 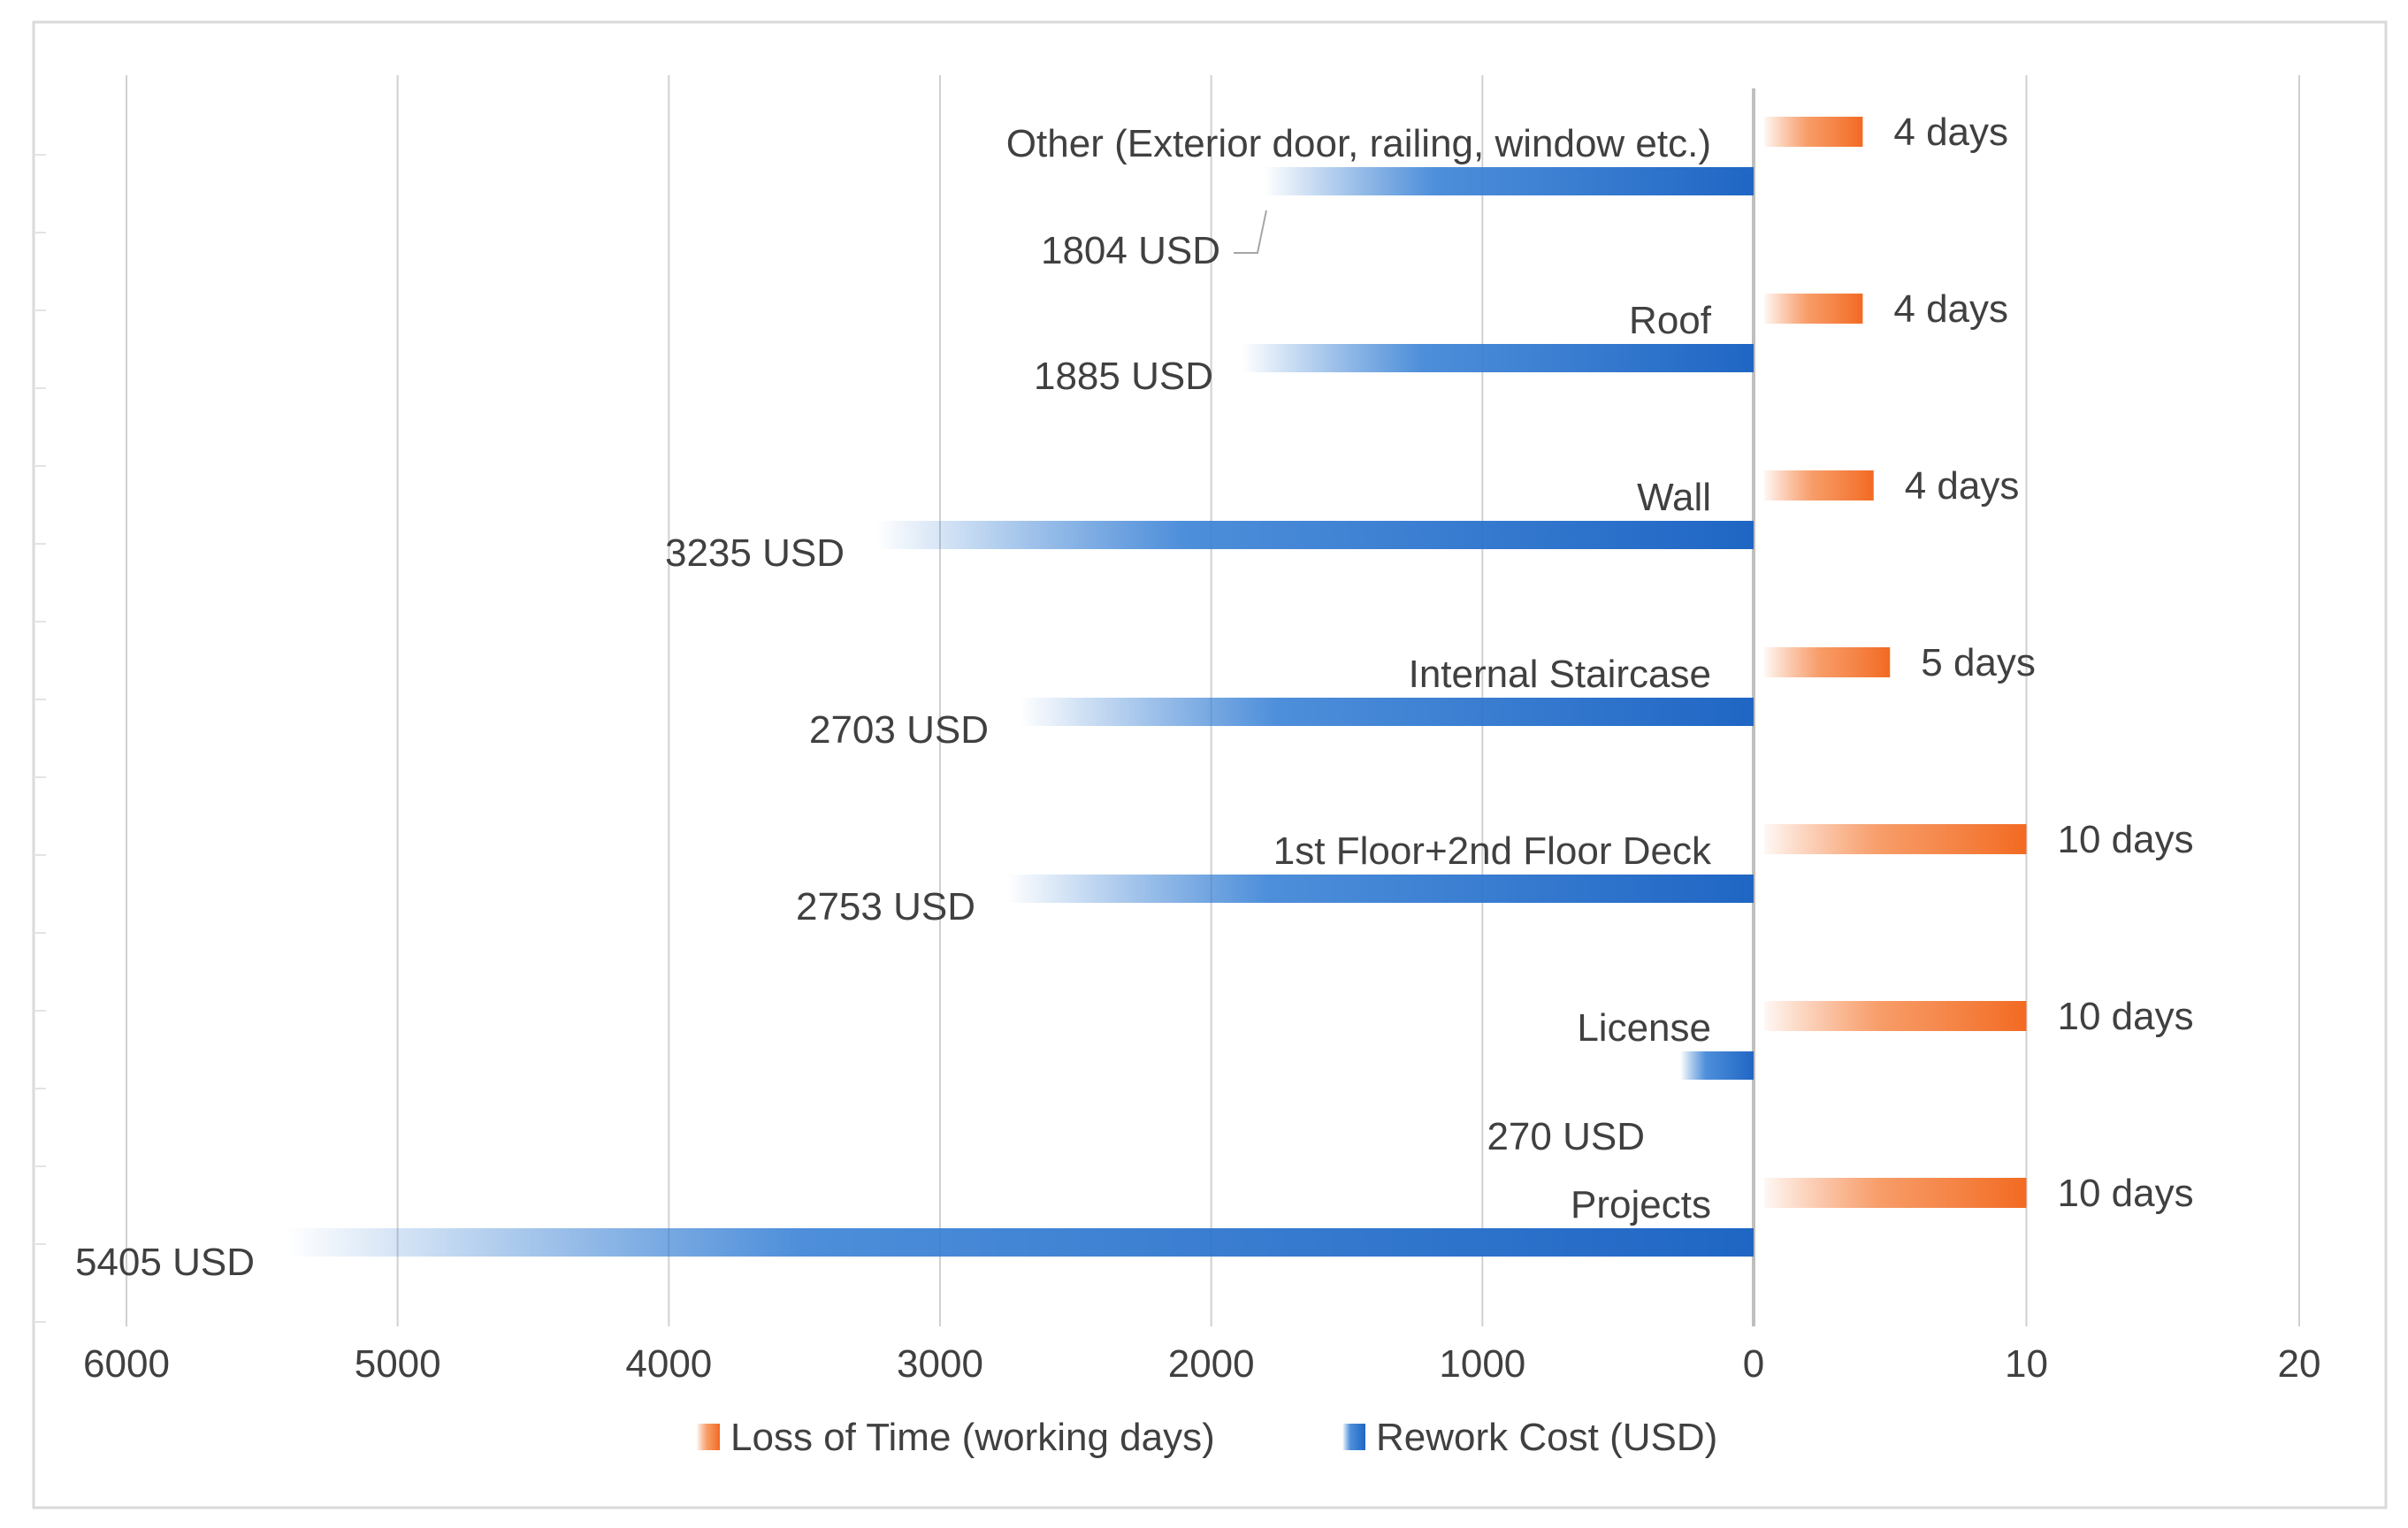 I want to click on x-tick-label: 4000, so click(x=668, y=1364).